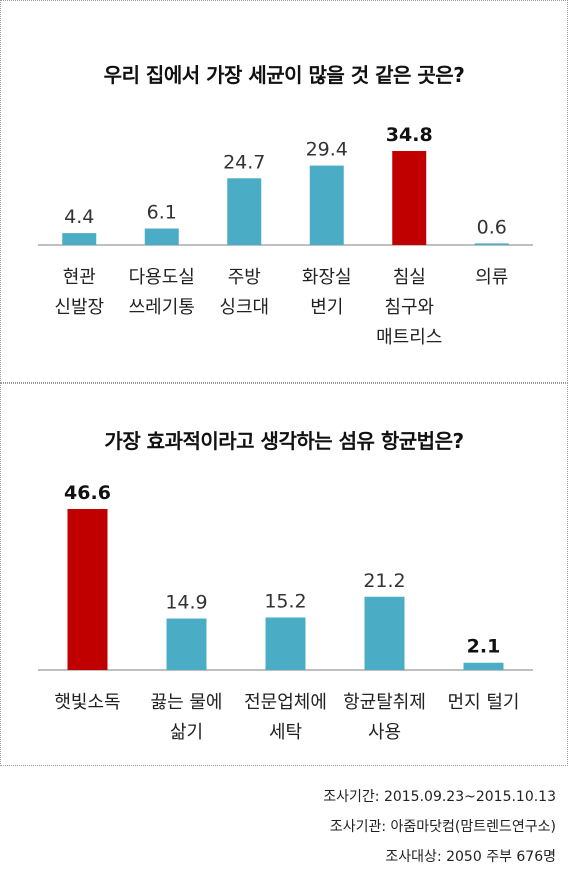 The height and width of the screenshot is (875, 572). What do you see at coordinates (79, 307) in the screenshot?
I see `category-label: 신발장` at bounding box center [79, 307].